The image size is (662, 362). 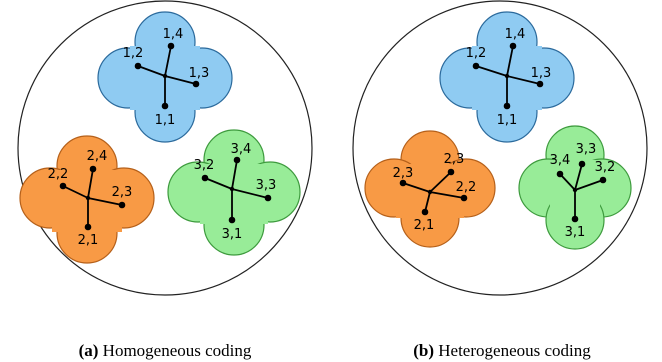 What do you see at coordinates (454, 159) in the screenshot?
I see `node-label-2-3-top: 2,3` at bounding box center [454, 159].